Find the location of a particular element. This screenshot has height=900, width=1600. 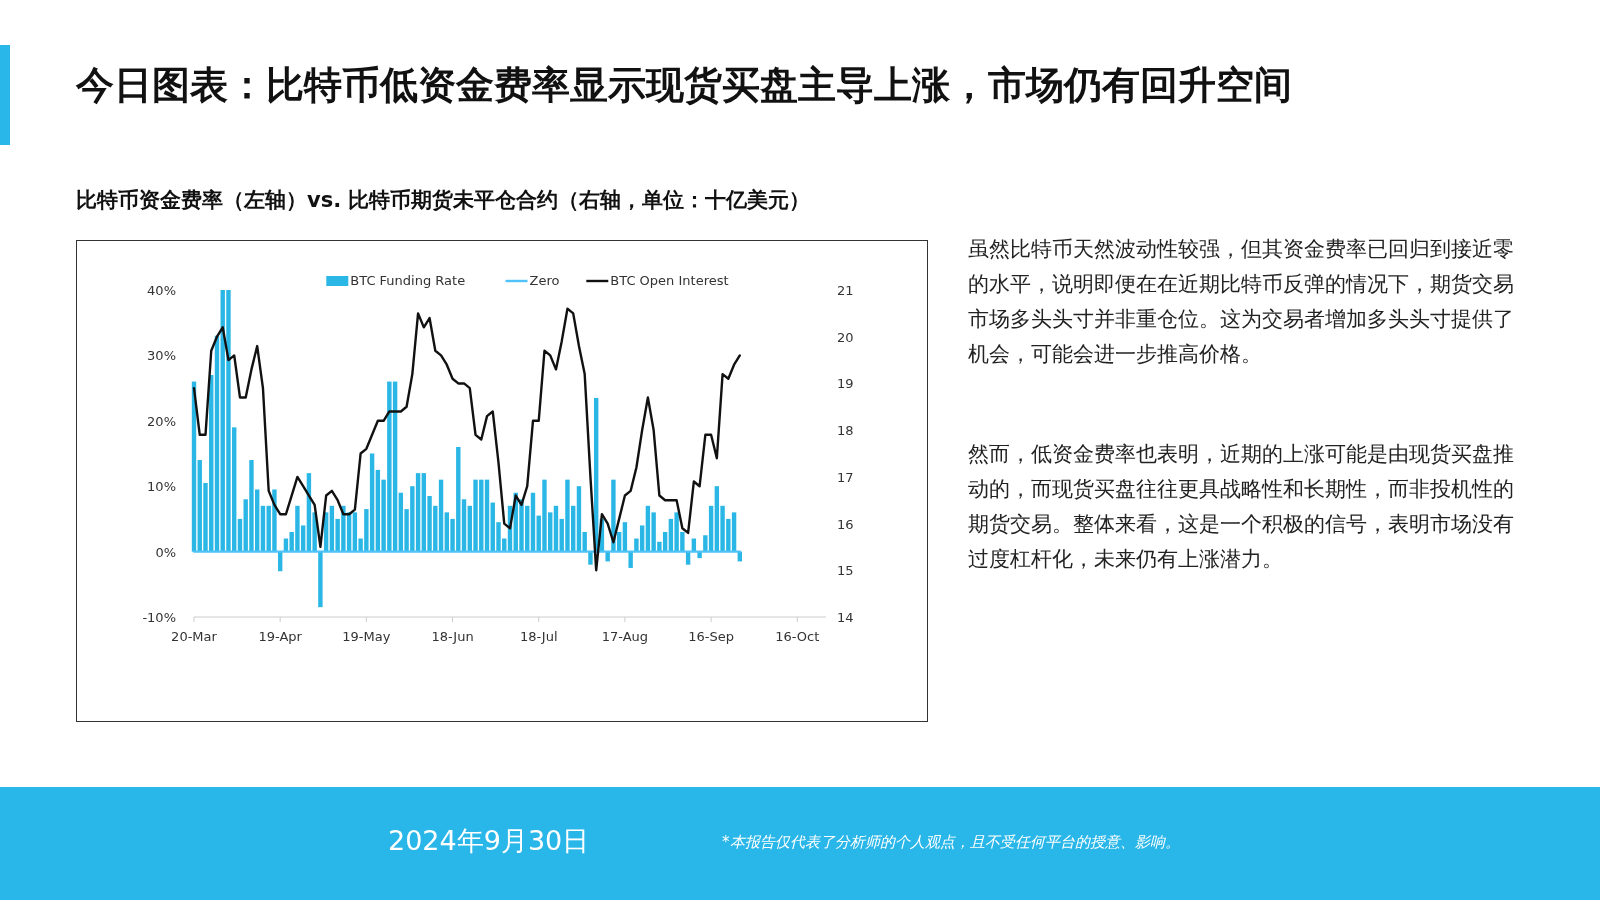

y-tick-label: 0% is located at coordinates (165, 552).